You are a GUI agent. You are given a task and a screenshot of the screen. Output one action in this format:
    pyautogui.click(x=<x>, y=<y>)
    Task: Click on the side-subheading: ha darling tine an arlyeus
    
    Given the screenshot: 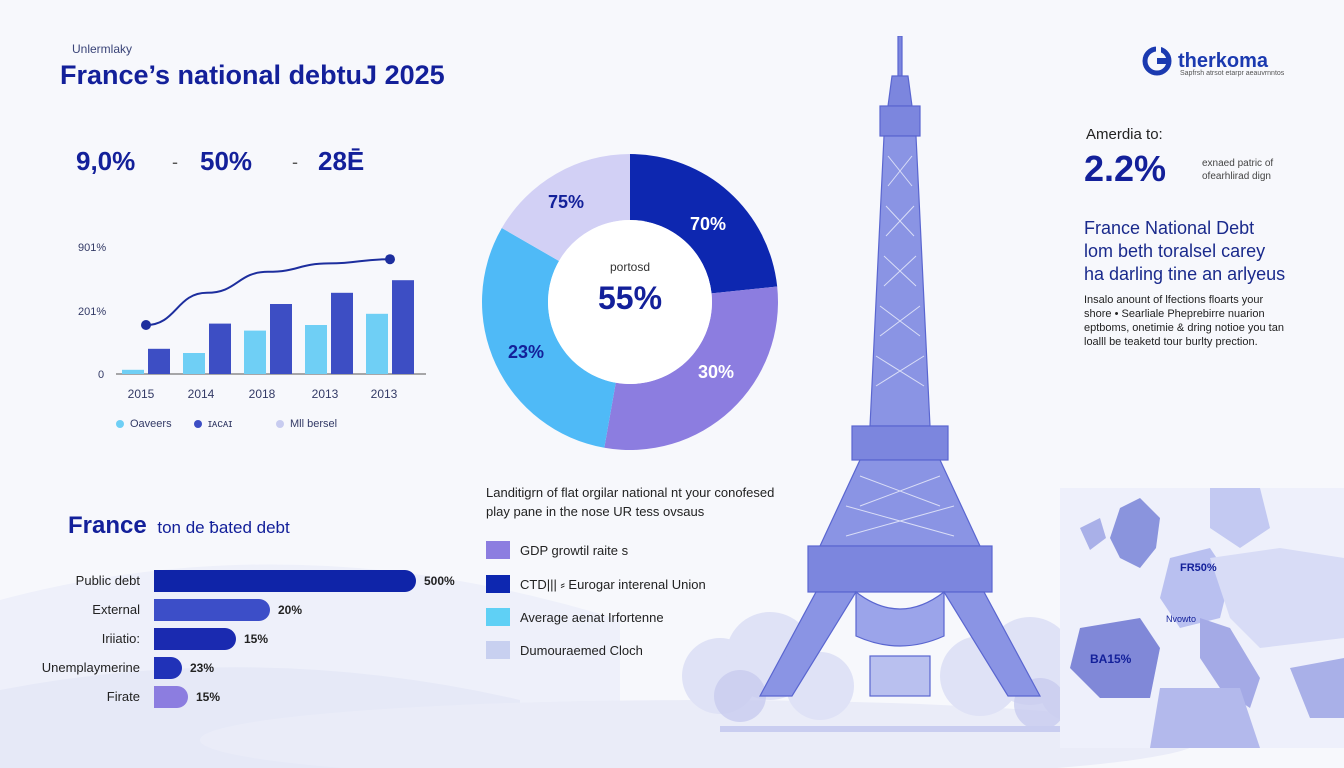 What is the action you would take?
    pyautogui.click(x=1185, y=274)
    